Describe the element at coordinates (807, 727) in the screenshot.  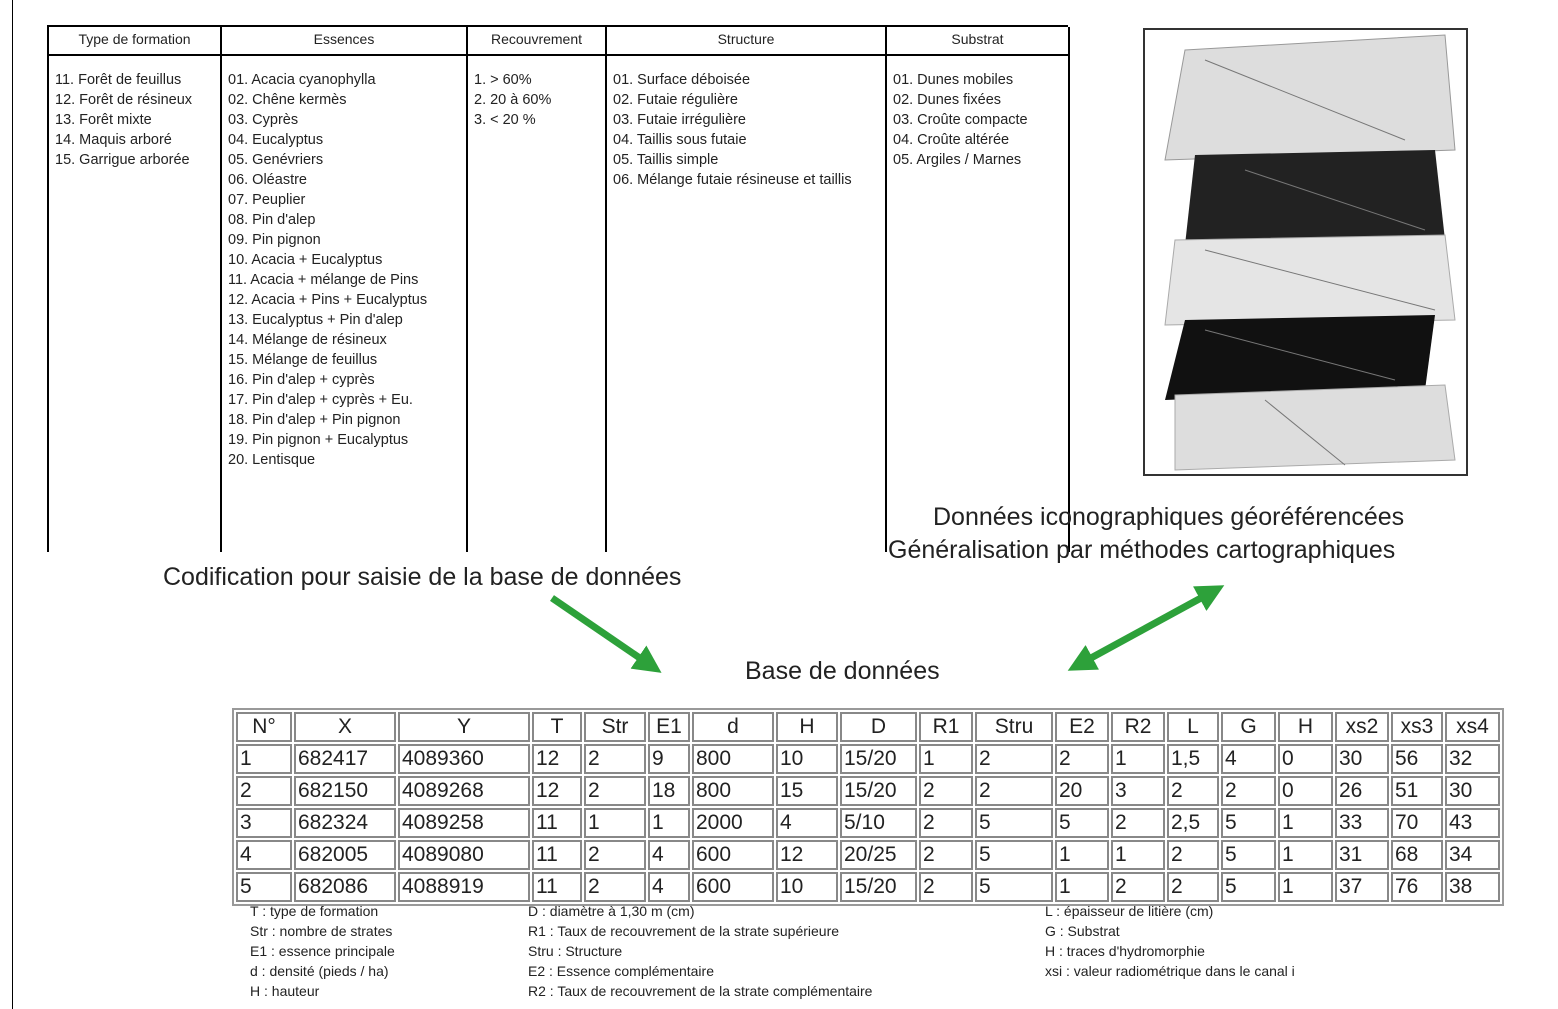
I see `header-cell: H` at that location.